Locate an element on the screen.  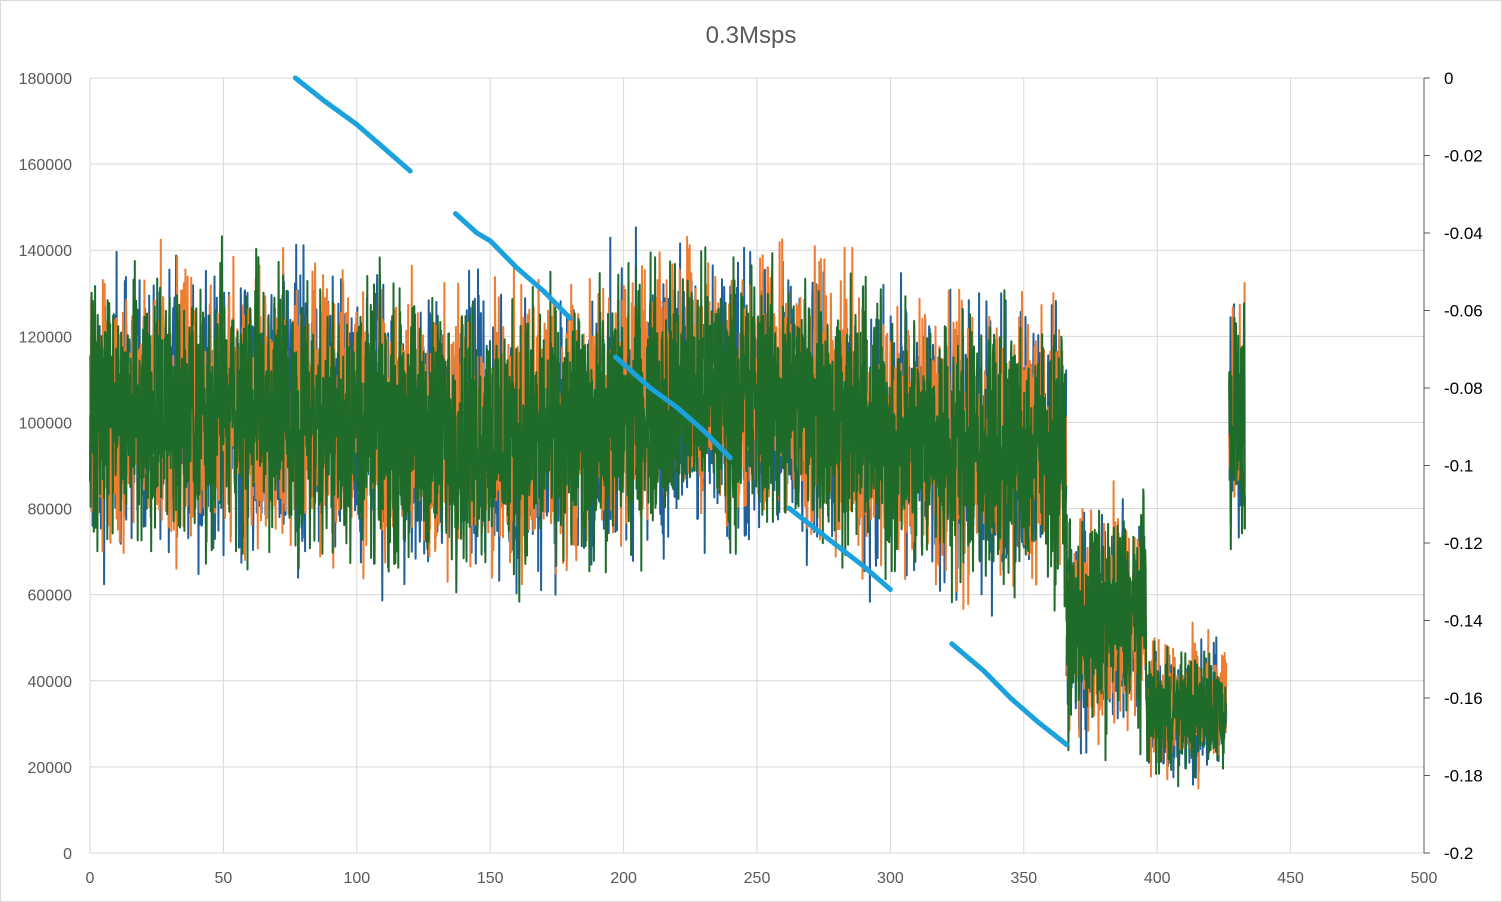
y2-tick-label: -0.16 is located at coordinates (1463, 698).